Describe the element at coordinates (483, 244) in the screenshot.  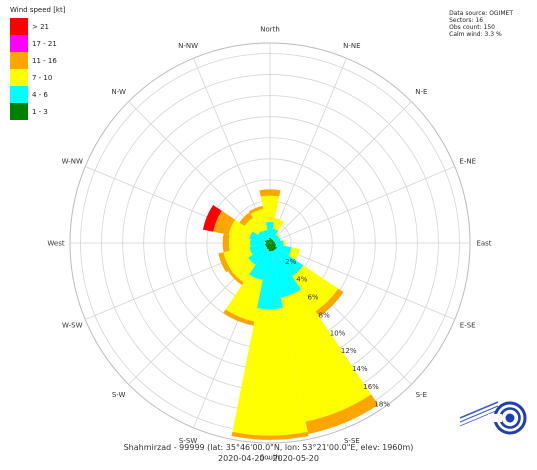
I see `direction-label: East` at that location.